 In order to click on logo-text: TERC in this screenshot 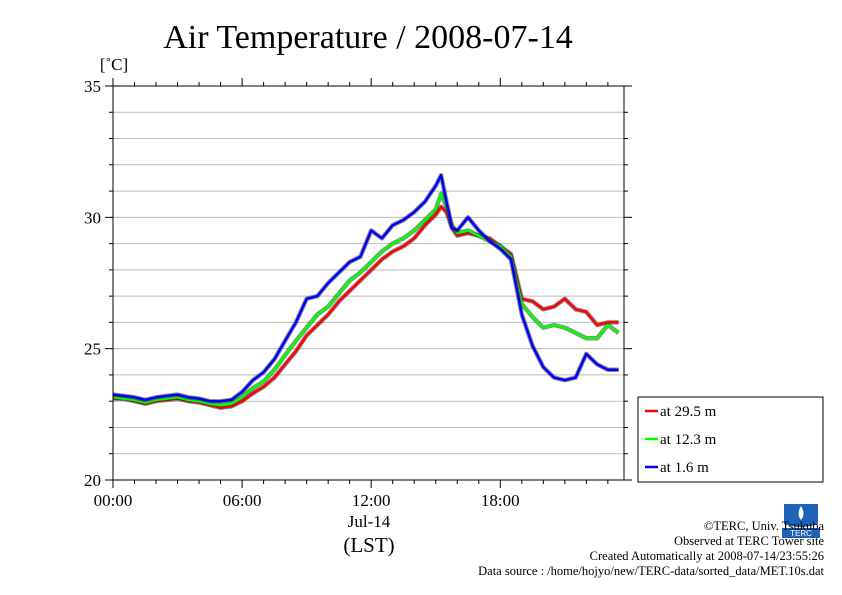, I will do `click(801, 533)`.